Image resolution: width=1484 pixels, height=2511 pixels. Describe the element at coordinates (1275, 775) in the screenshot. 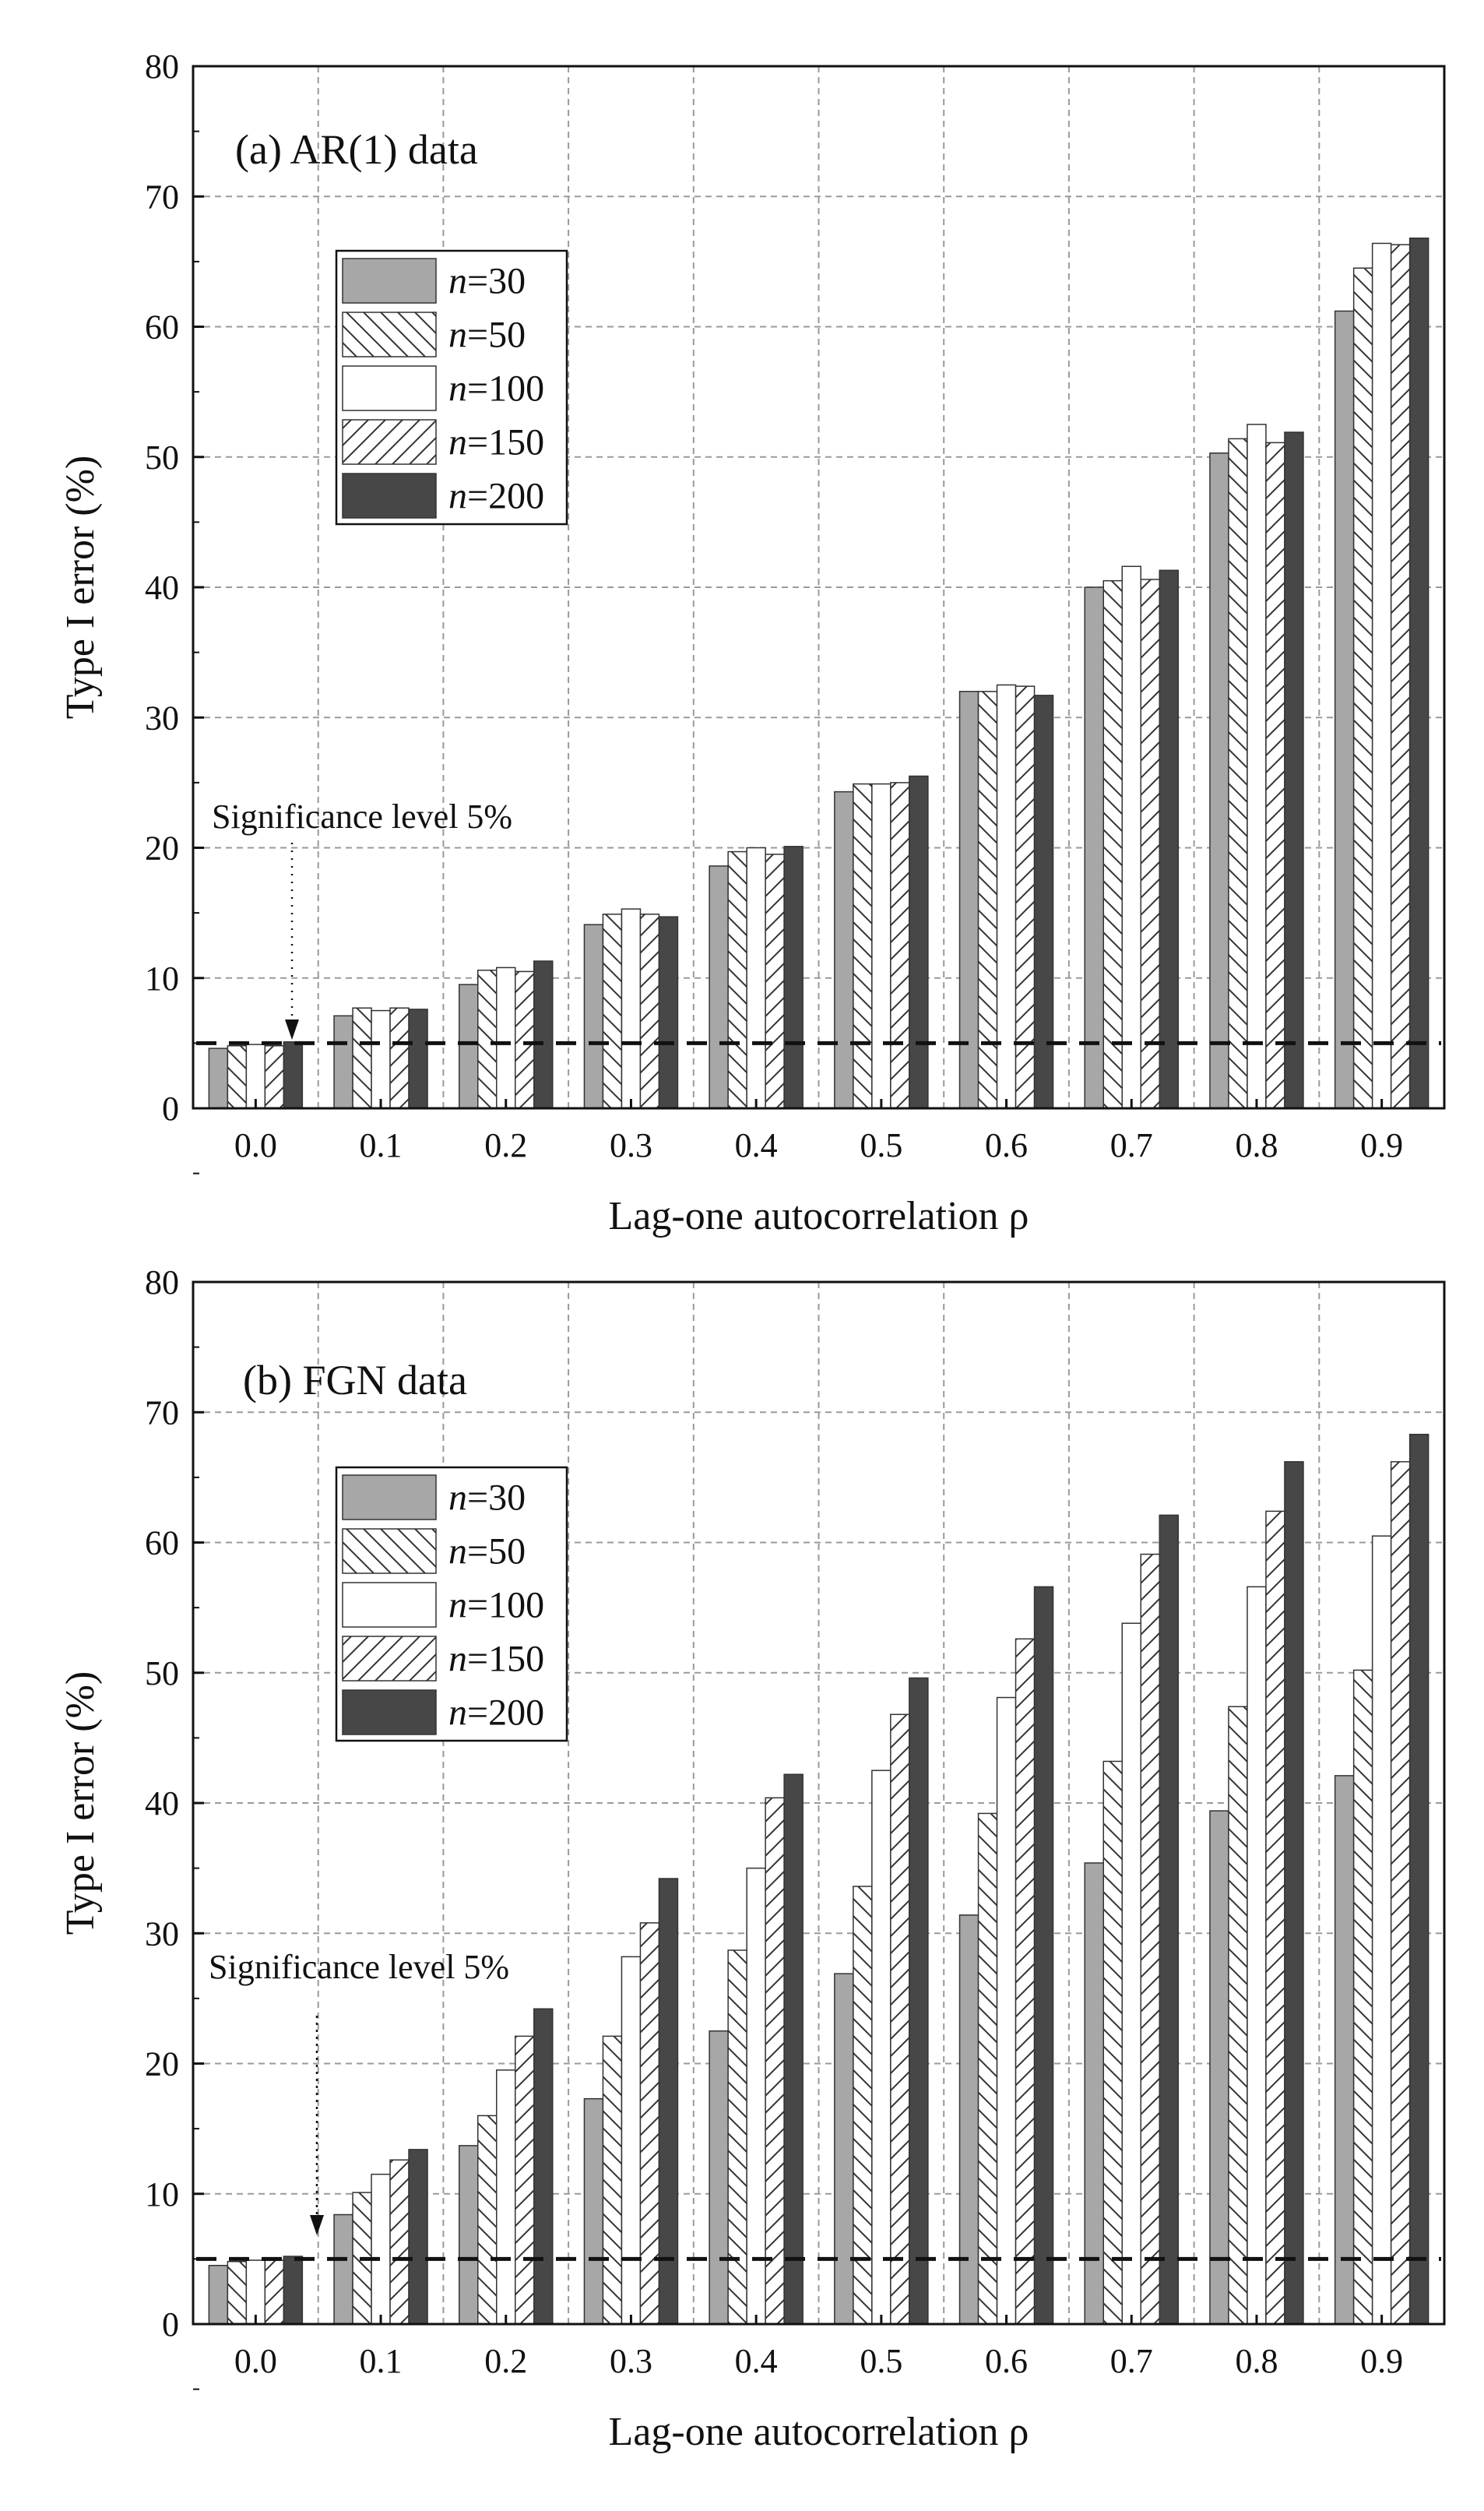

I see `bar-n150-rho-0.8` at that location.